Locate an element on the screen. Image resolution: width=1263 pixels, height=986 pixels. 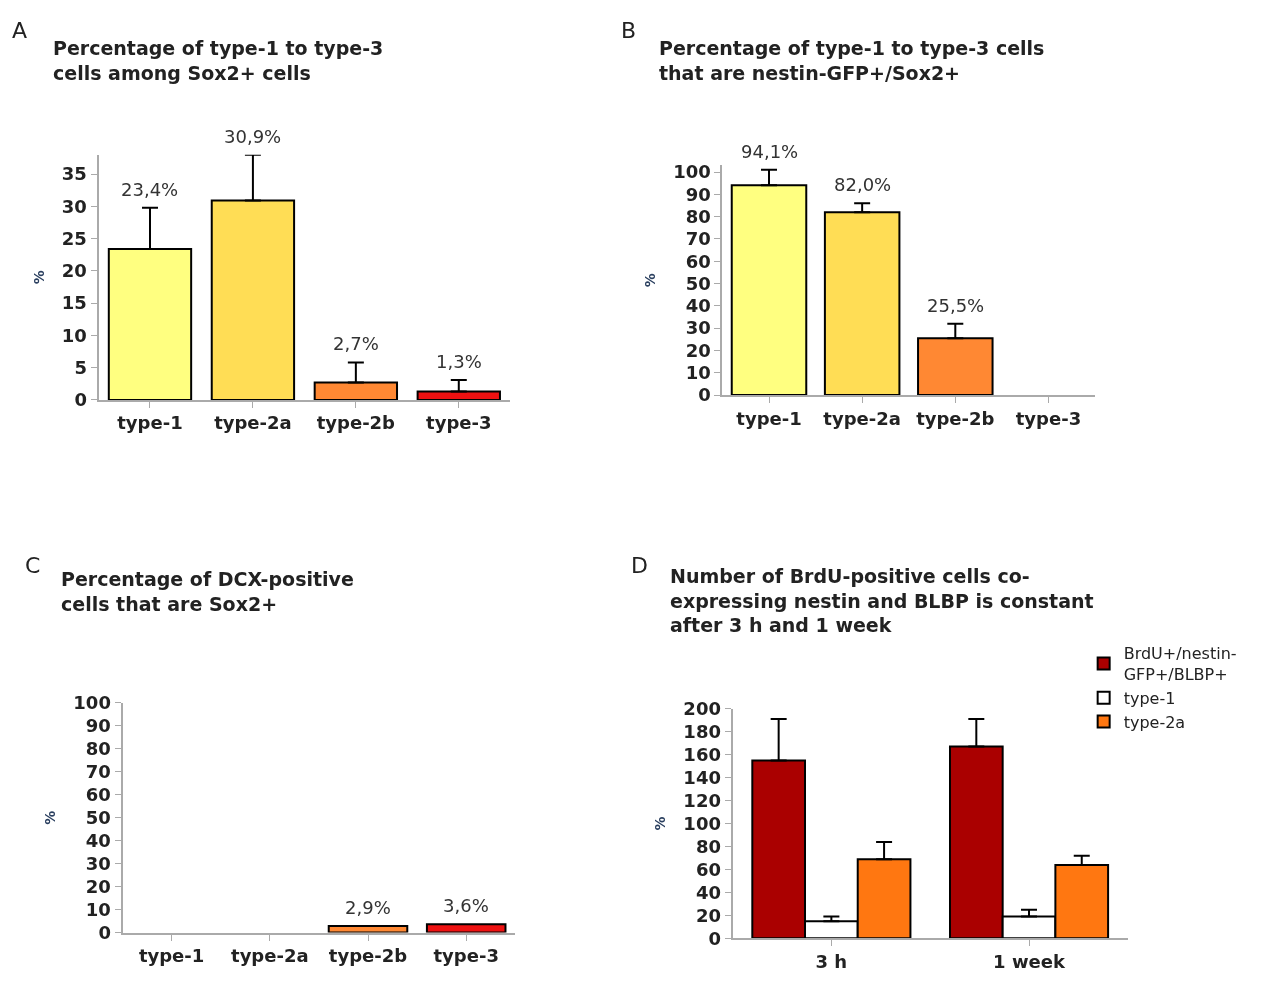
data-label: 3,6% is located at coordinates (466, 905).